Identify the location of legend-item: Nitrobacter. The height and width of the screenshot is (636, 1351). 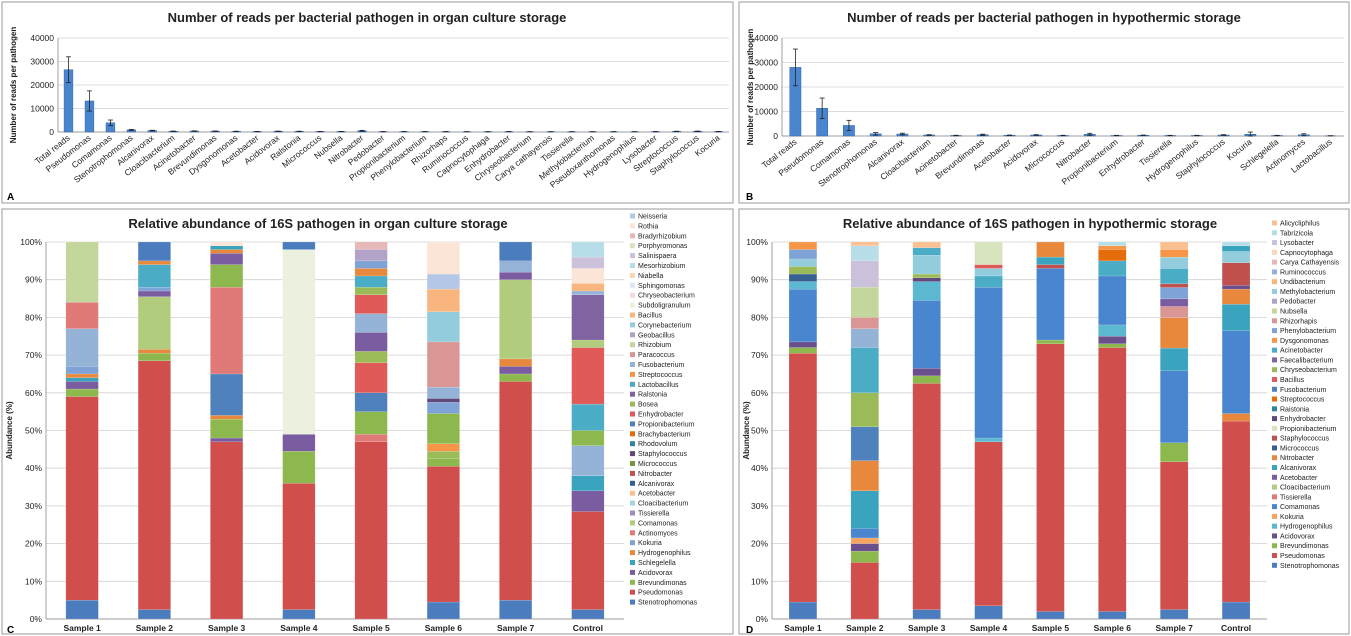
(655, 474).